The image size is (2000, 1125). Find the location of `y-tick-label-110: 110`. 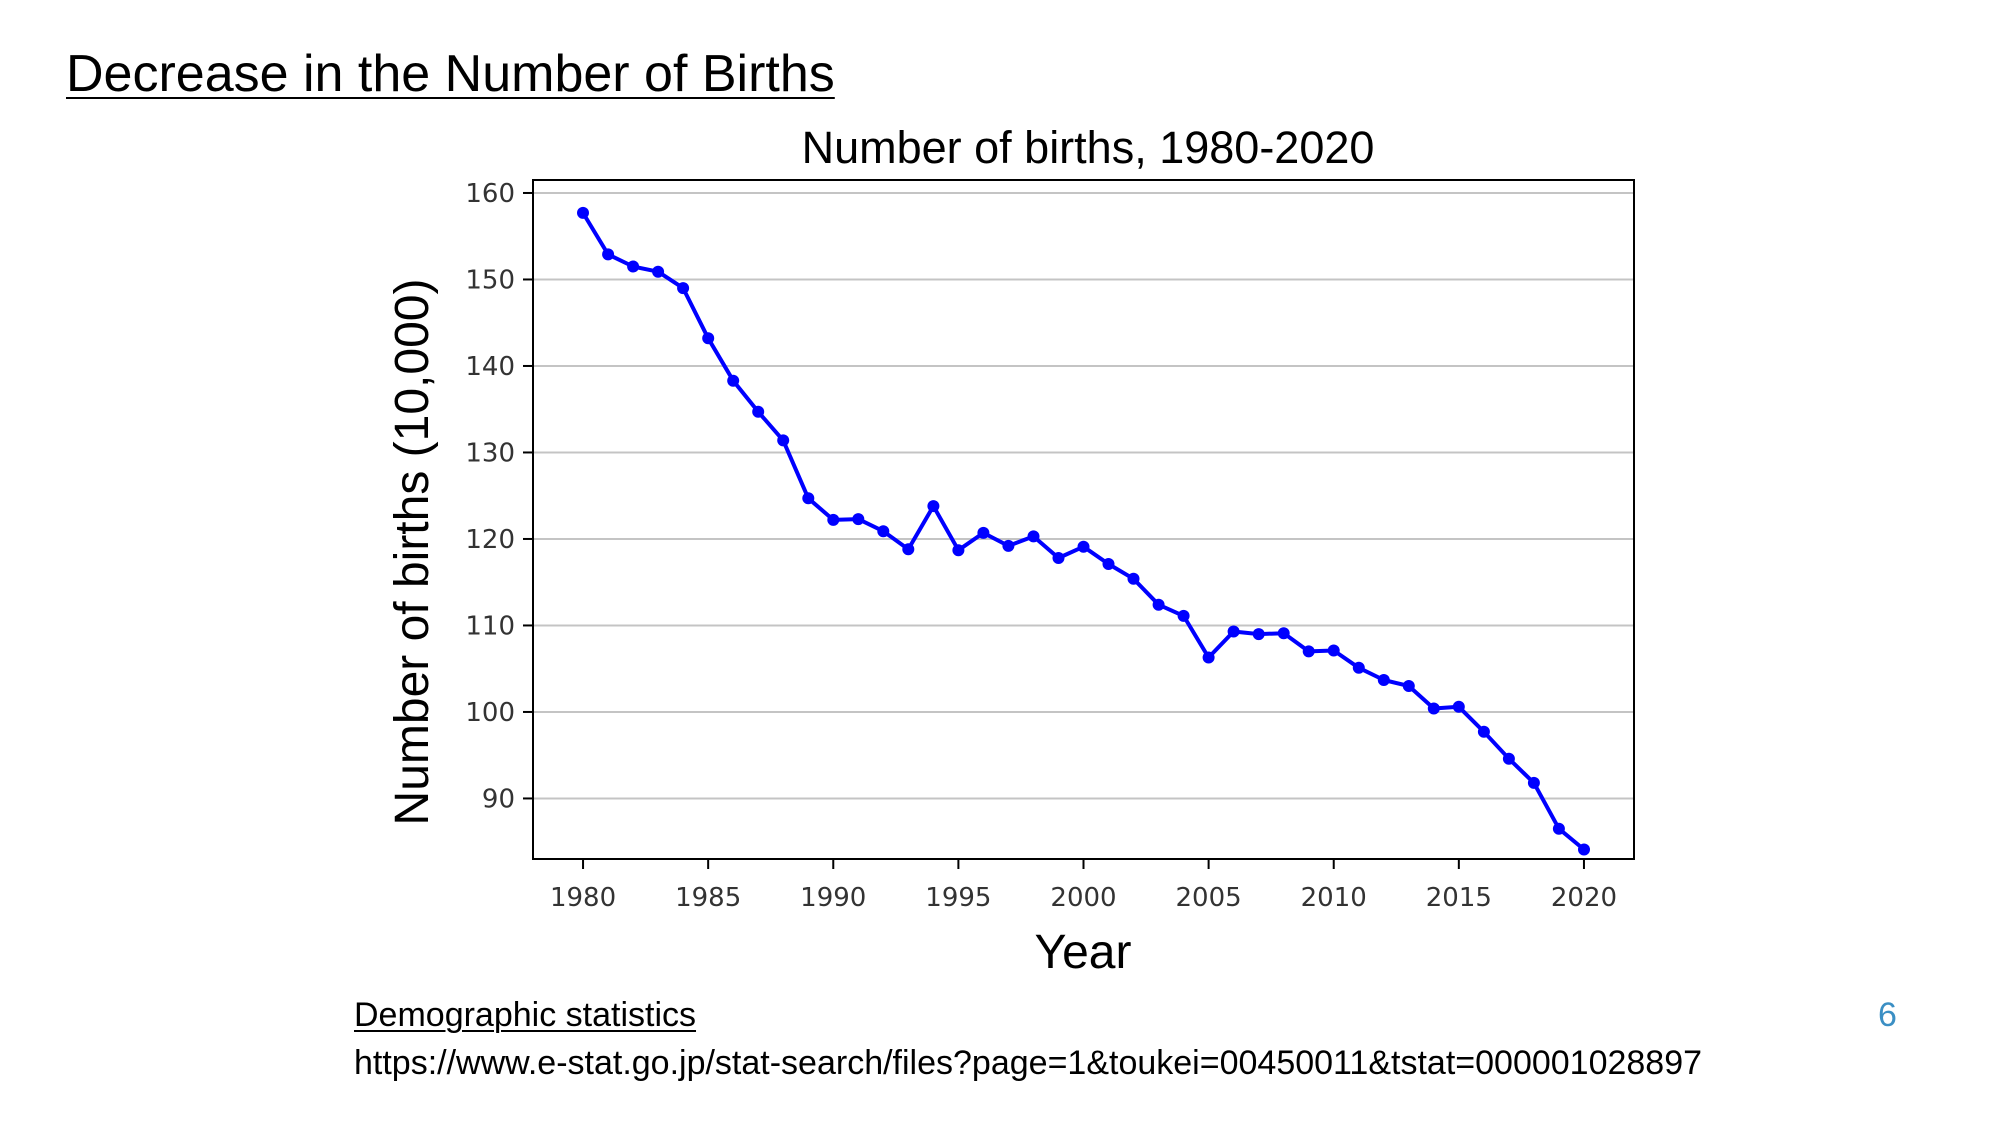

y-tick-label-110: 110 is located at coordinates (490, 626).